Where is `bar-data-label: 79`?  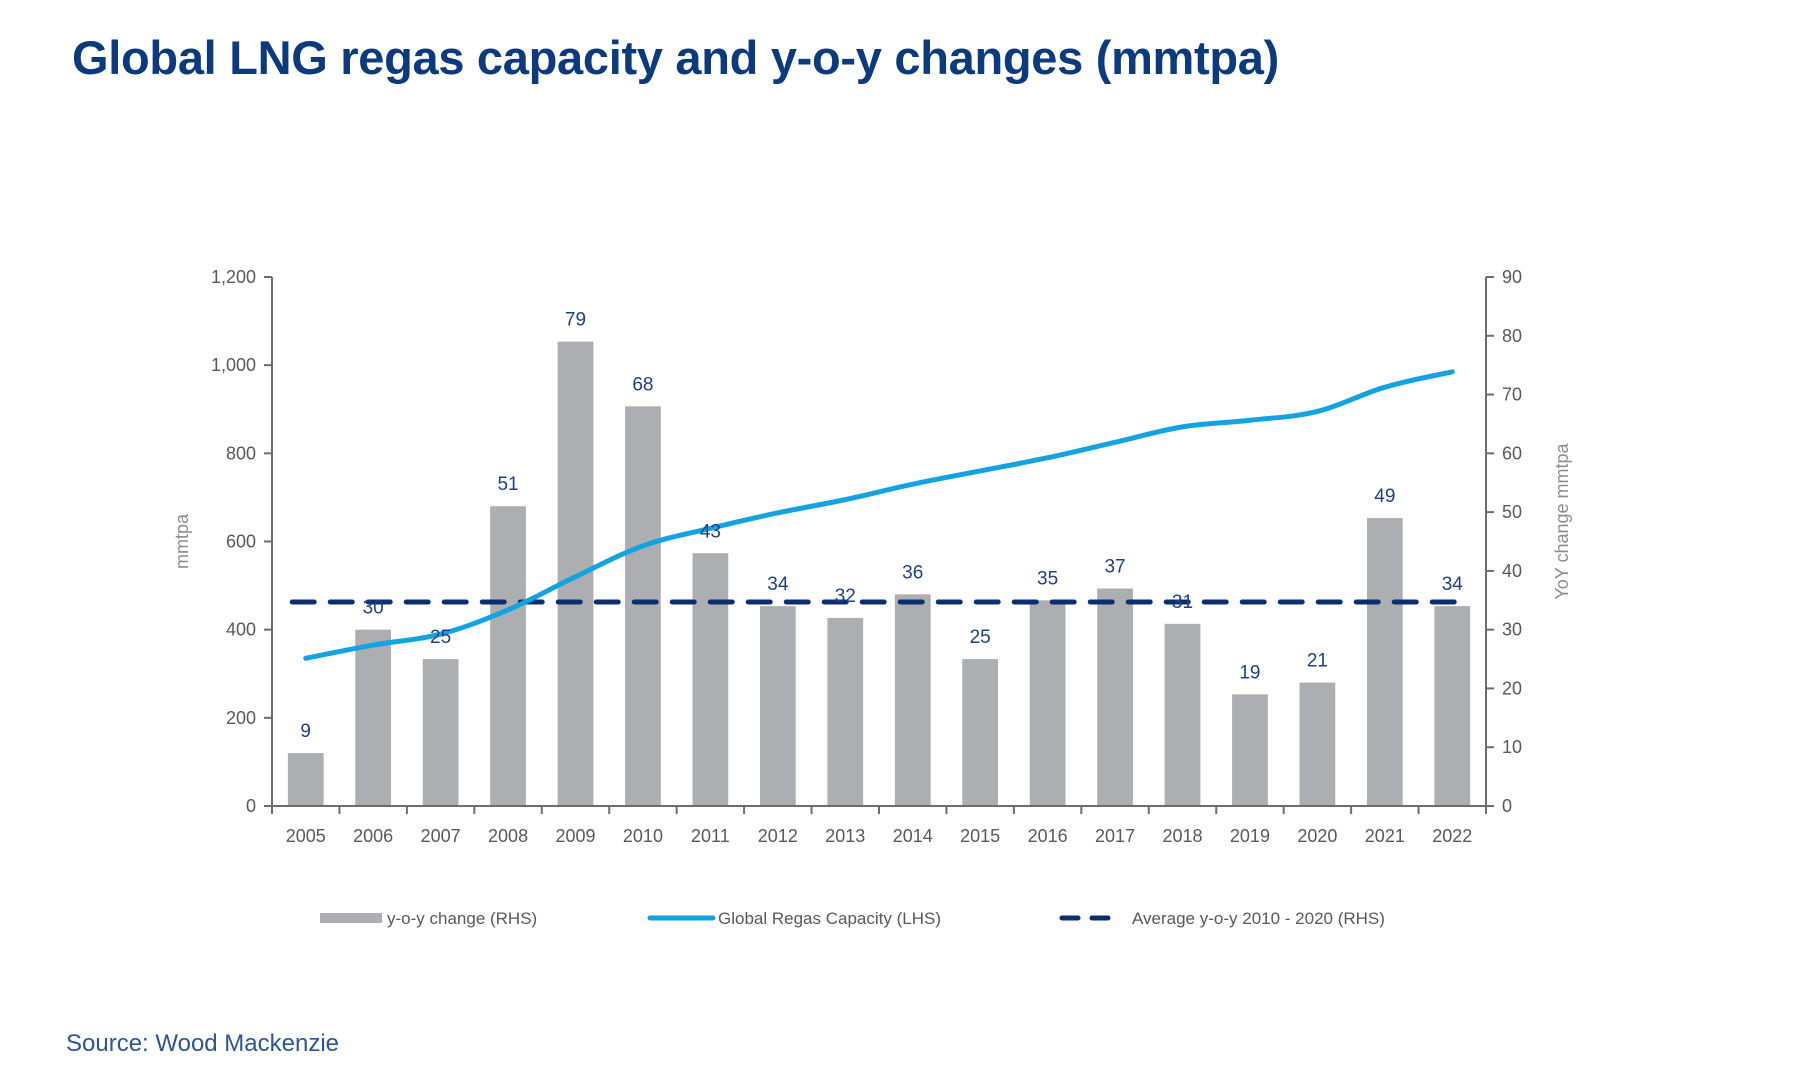 bar-data-label: 79 is located at coordinates (575, 320).